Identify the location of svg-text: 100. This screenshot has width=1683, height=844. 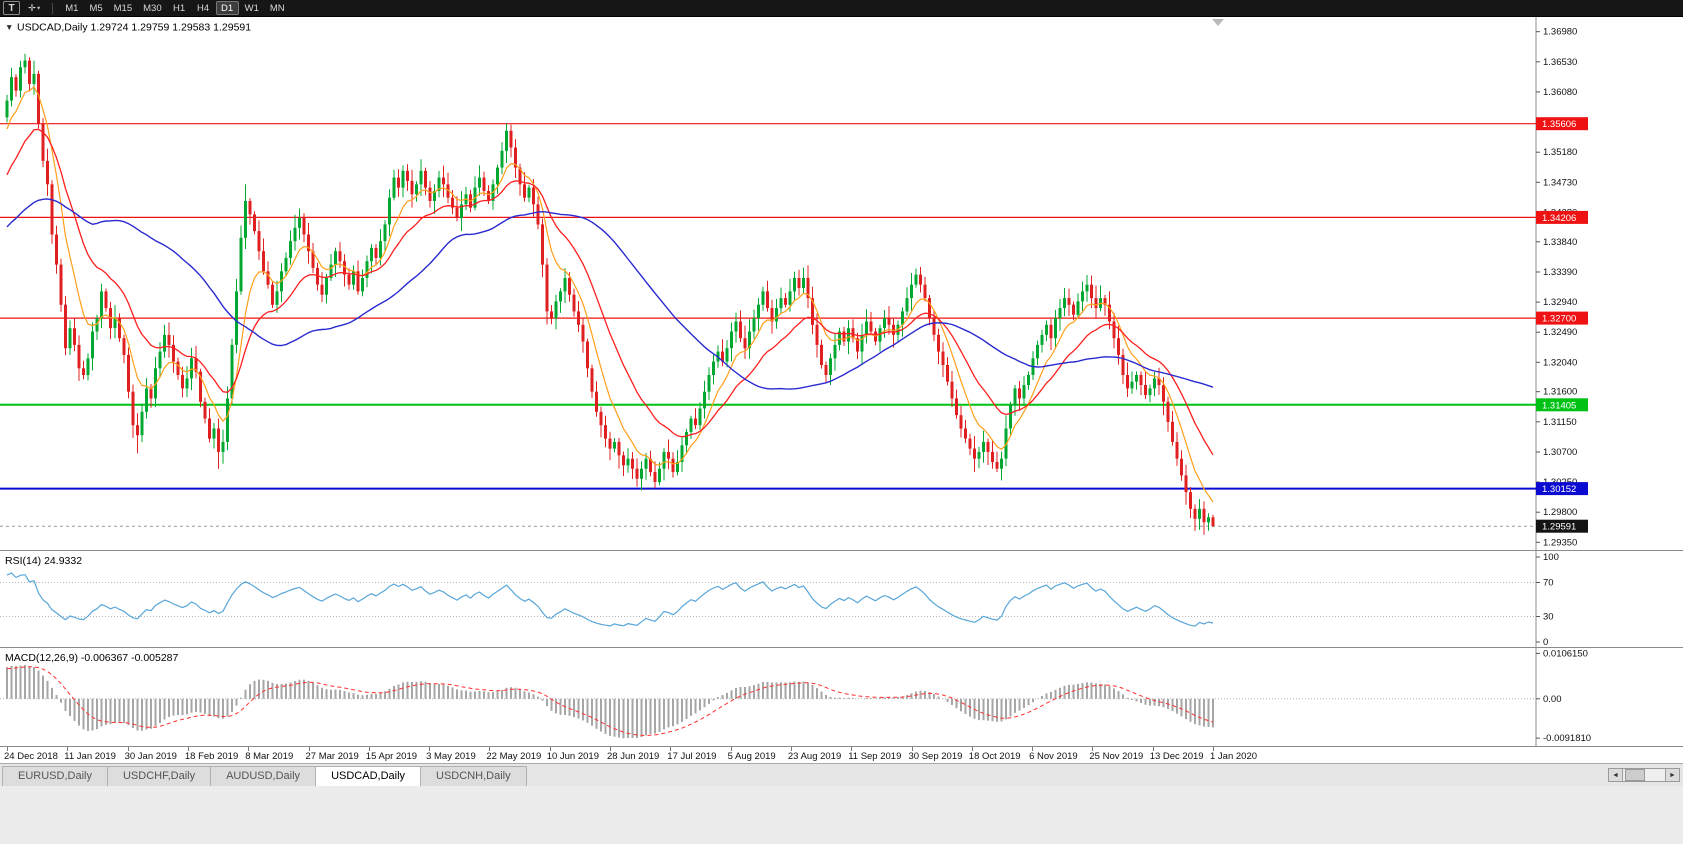
(1551, 557).